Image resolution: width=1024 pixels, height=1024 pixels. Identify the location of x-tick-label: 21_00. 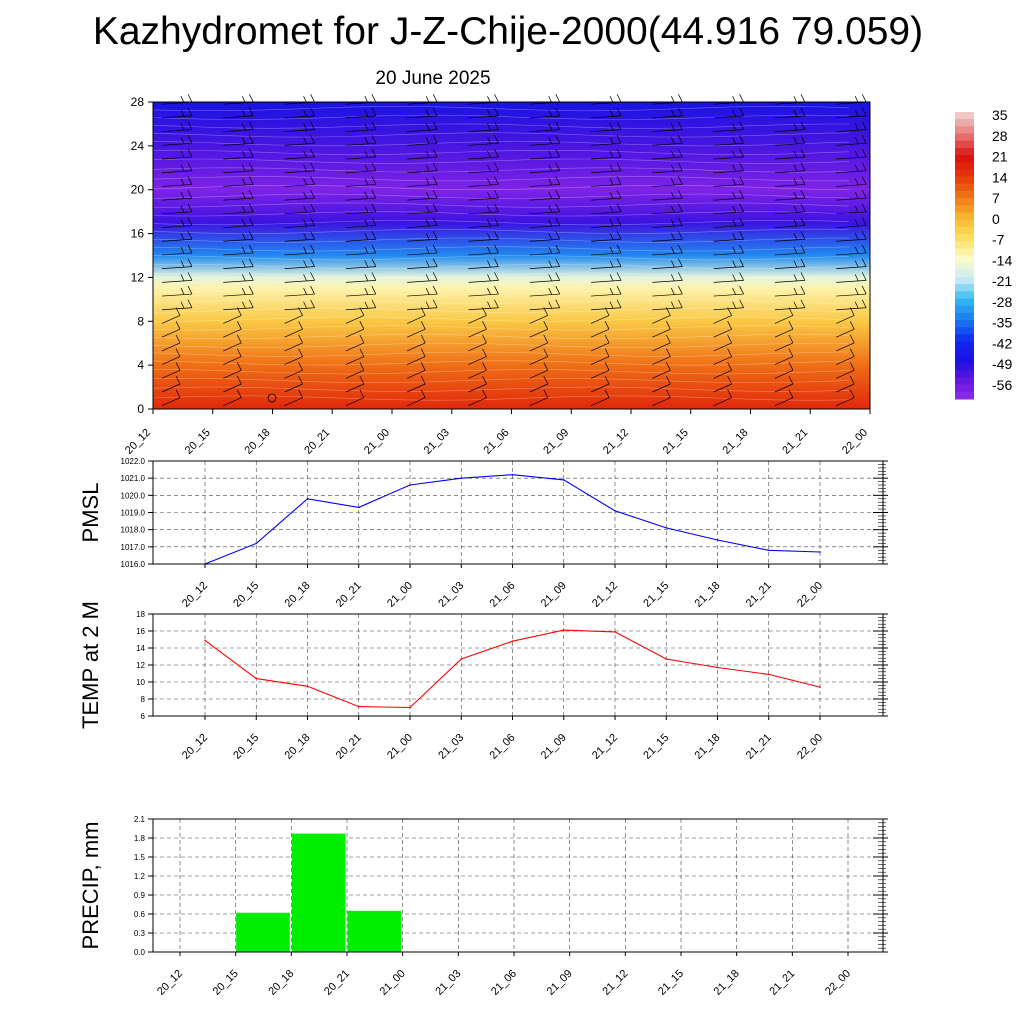
(400, 747).